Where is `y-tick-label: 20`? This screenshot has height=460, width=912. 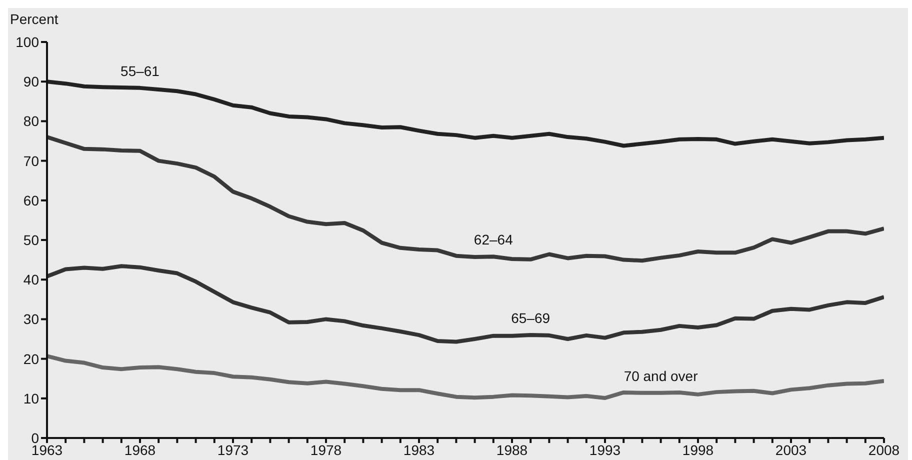
y-tick-label: 20 is located at coordinates (31, 358).